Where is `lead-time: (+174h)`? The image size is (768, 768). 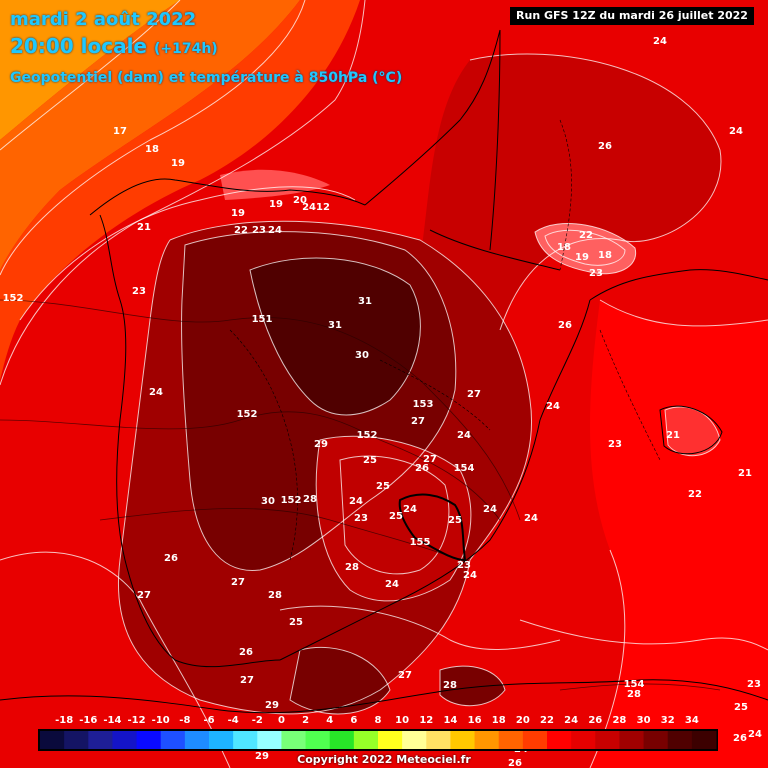 lead-time: (+174h) is located at coordinates (185, 49).